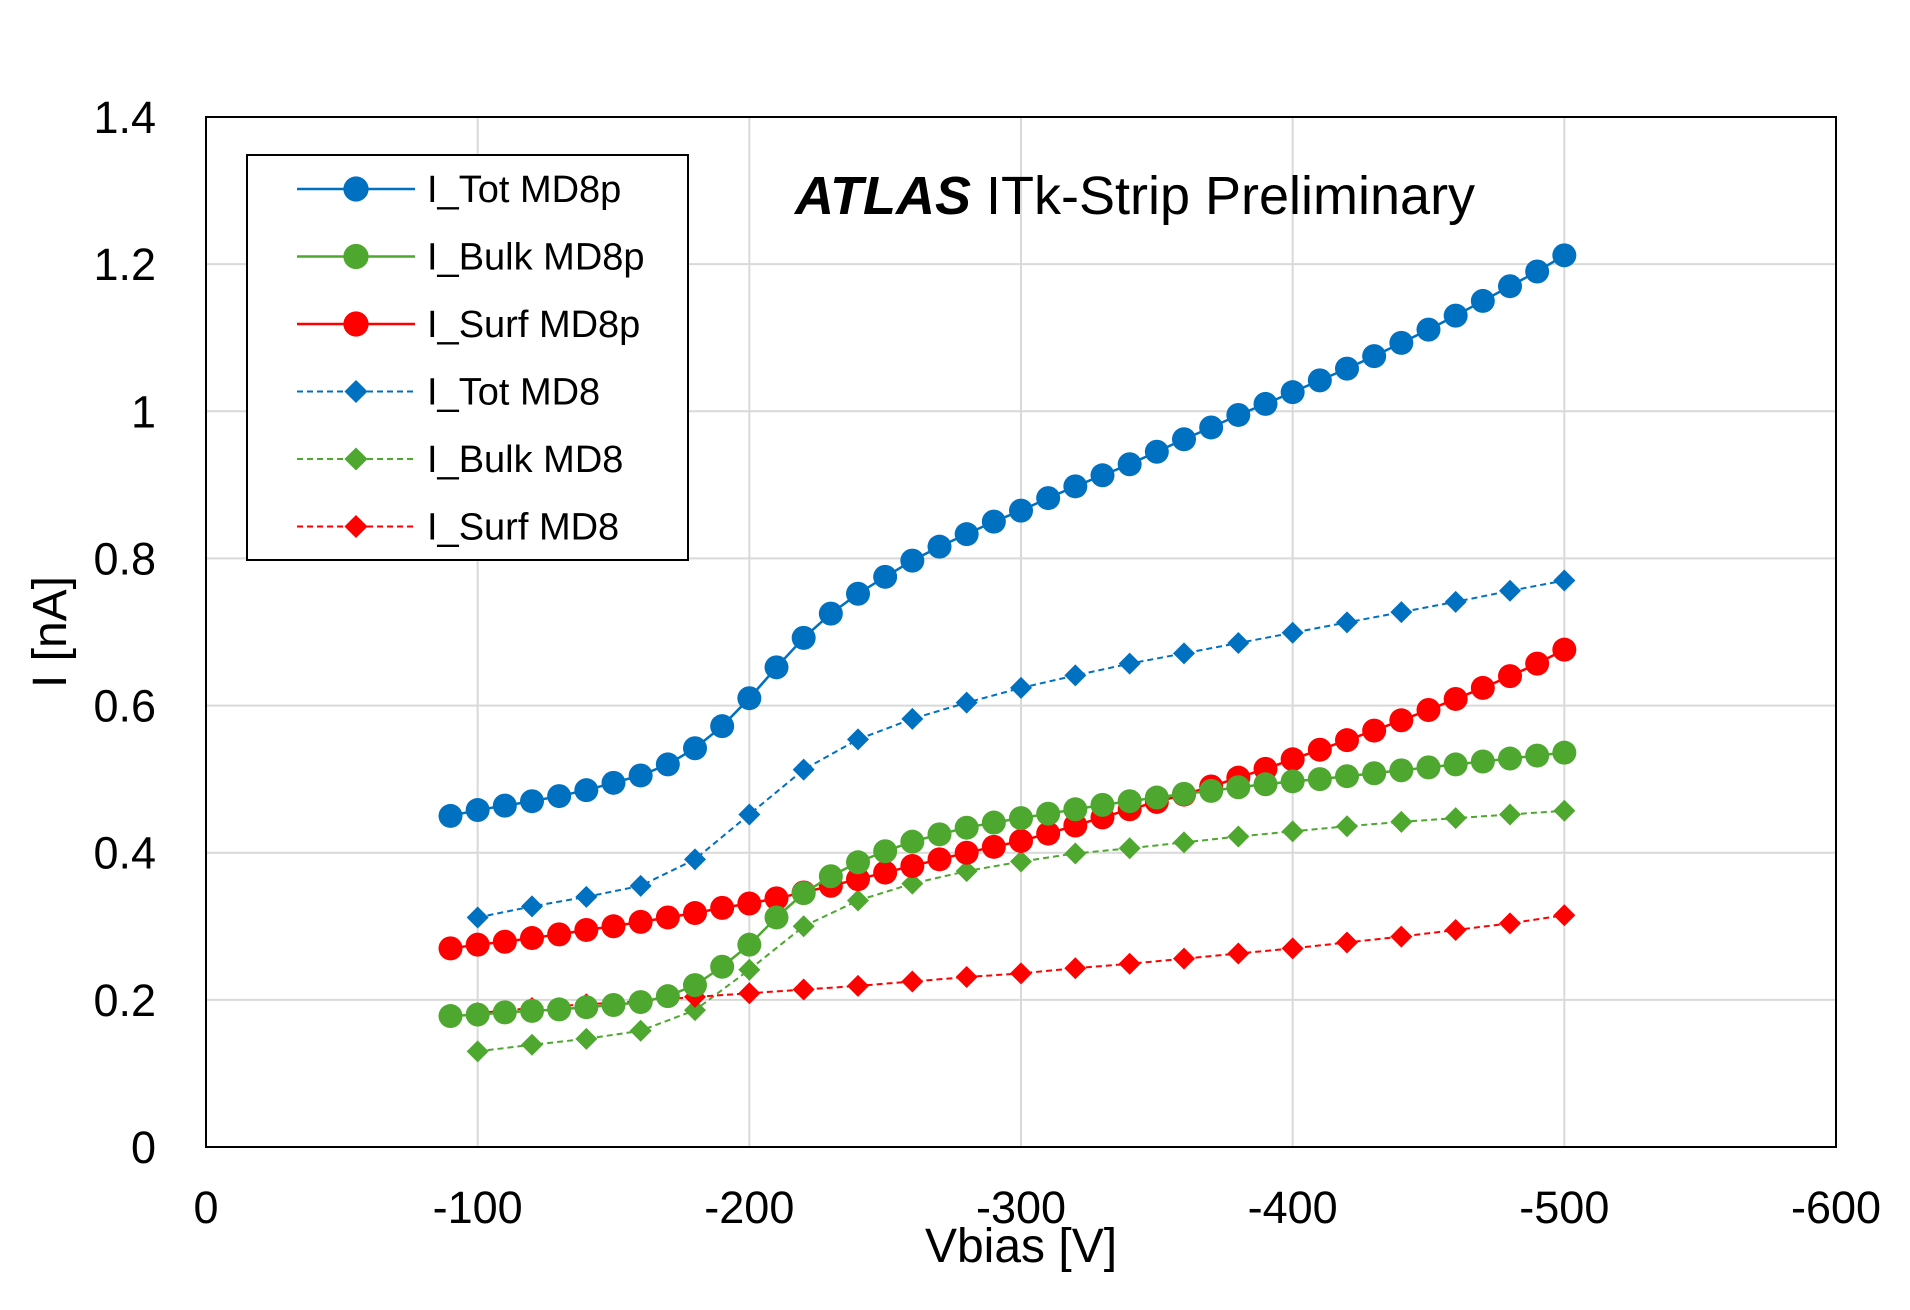  I want to click on legend-entry: I_Surf MD8p, so click(468, 325).